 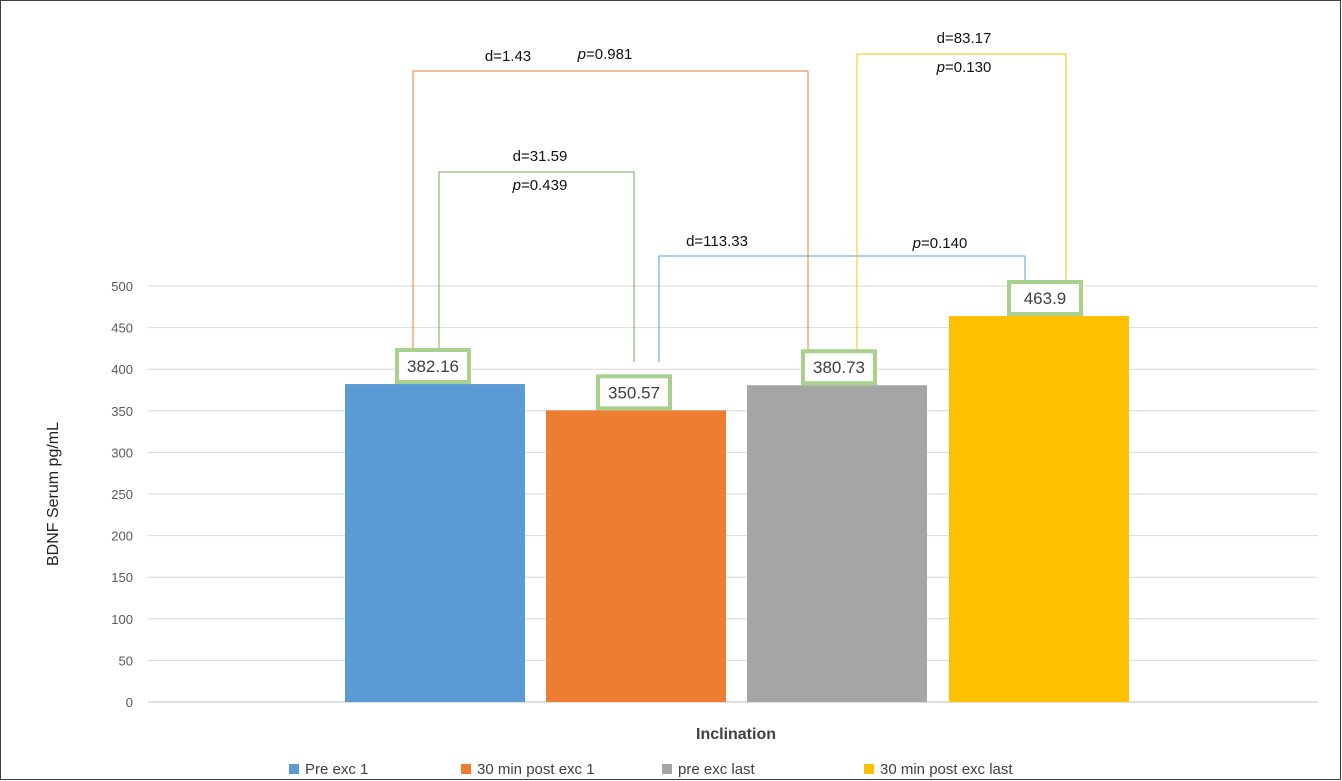 I want to click on legend-label: Pre exc 1, so click(x=336, y=769).